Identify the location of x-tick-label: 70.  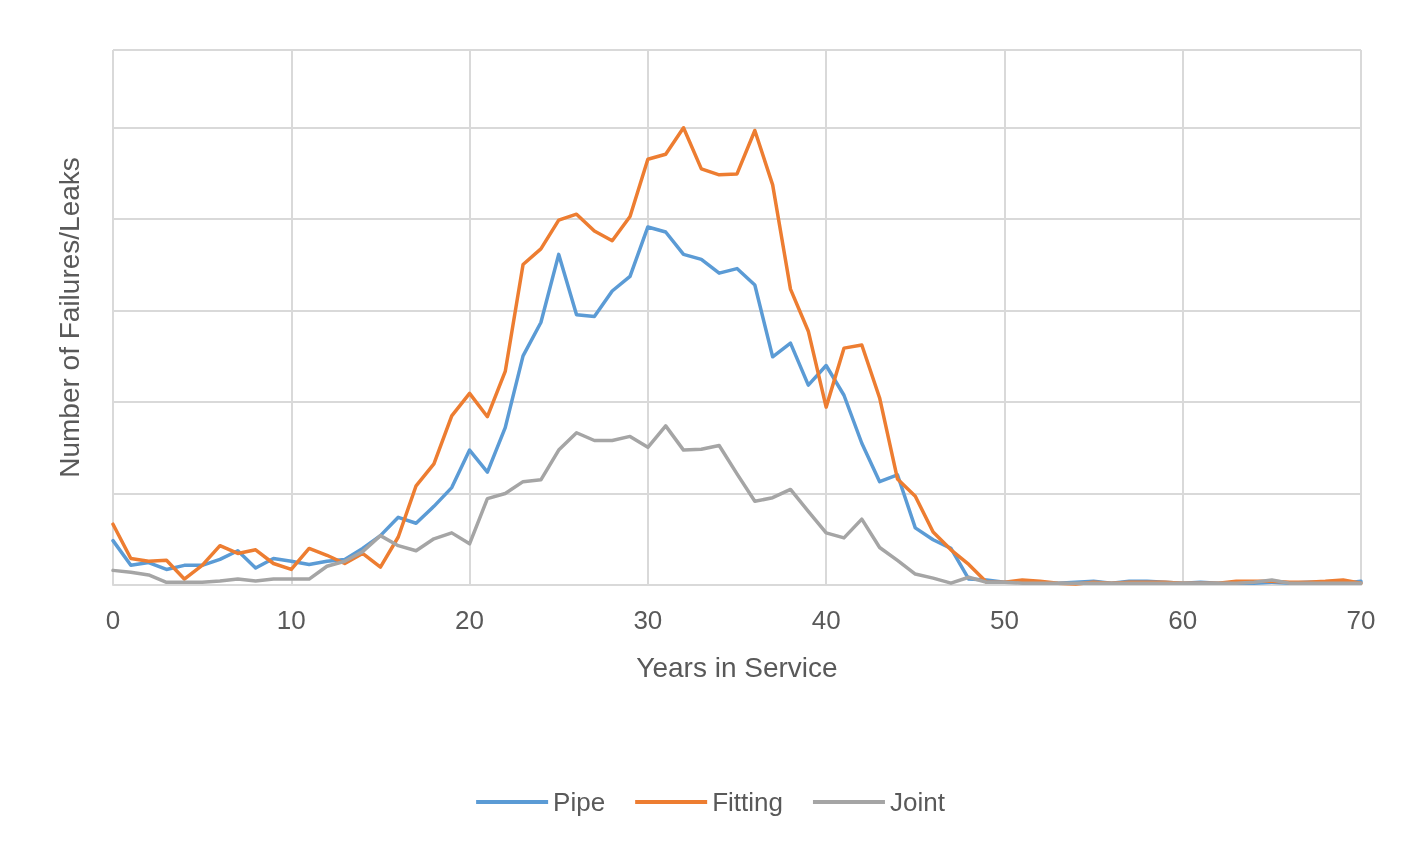
(1361, 620).